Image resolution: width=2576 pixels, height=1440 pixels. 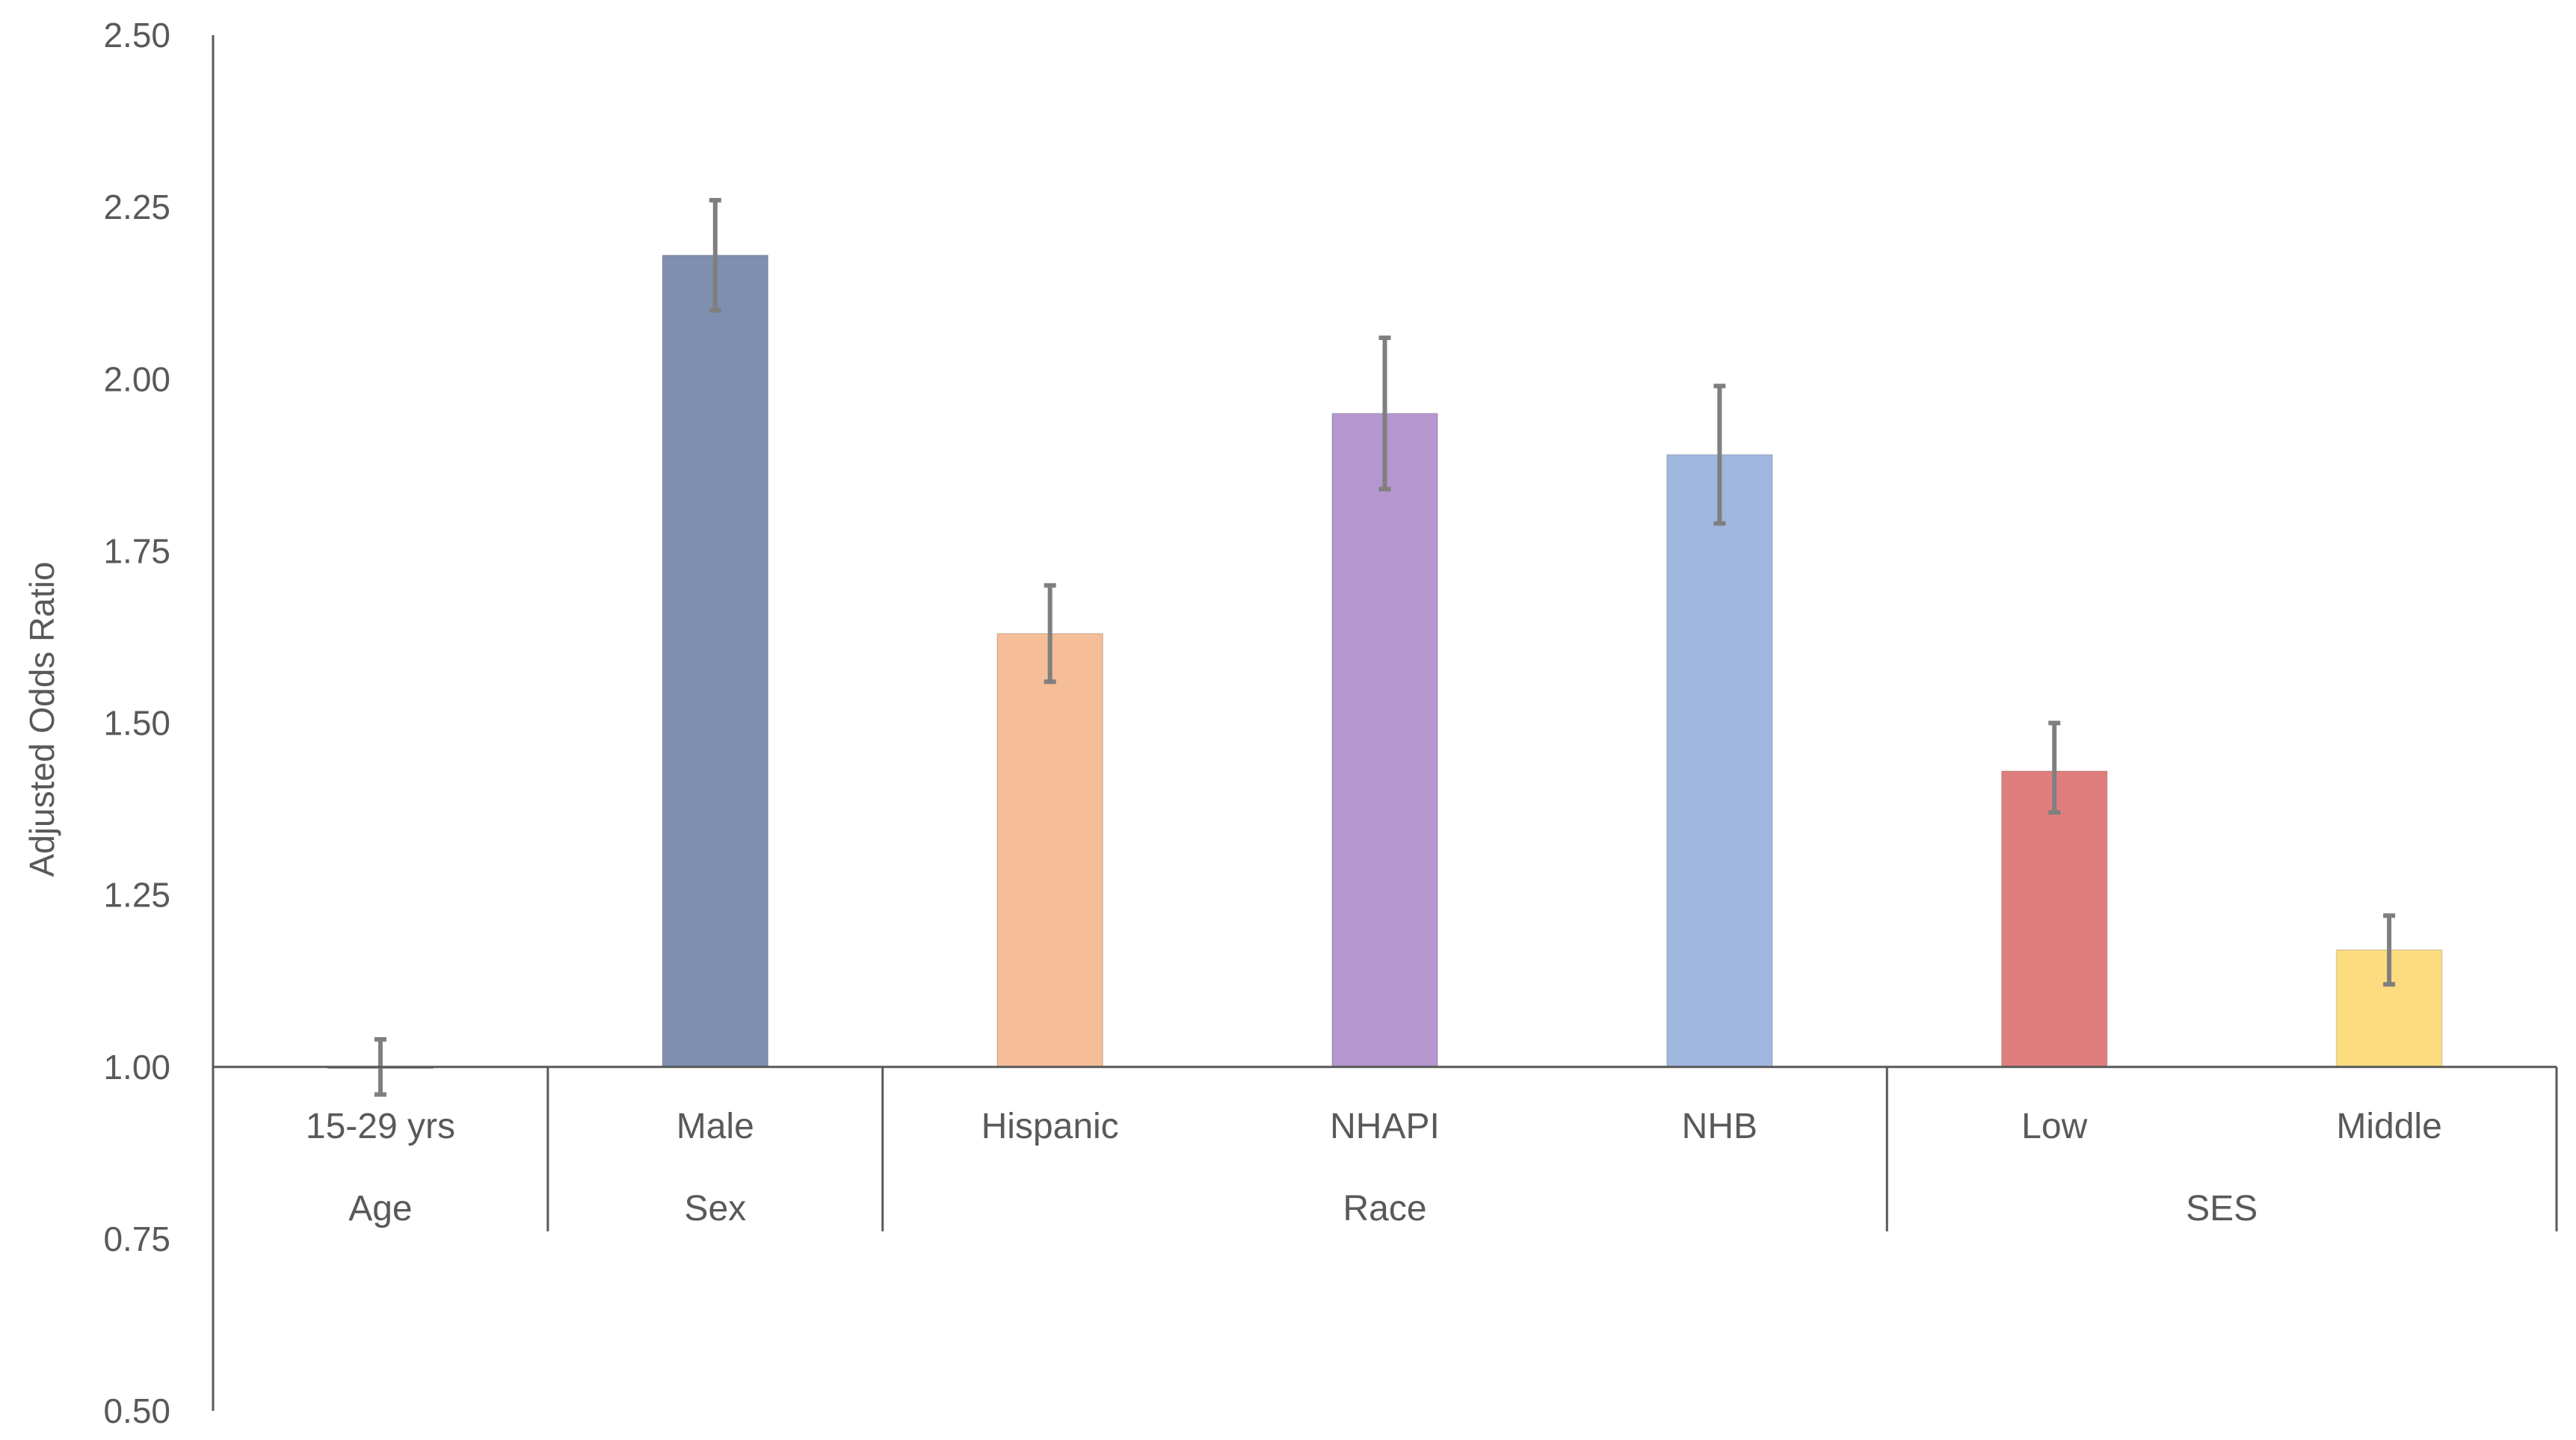 What do you see at coordinates (41, 719) in the screenshot?
I see `y-axis-title: Adjusted Odds Ratio` at bounding box center [41, 719].